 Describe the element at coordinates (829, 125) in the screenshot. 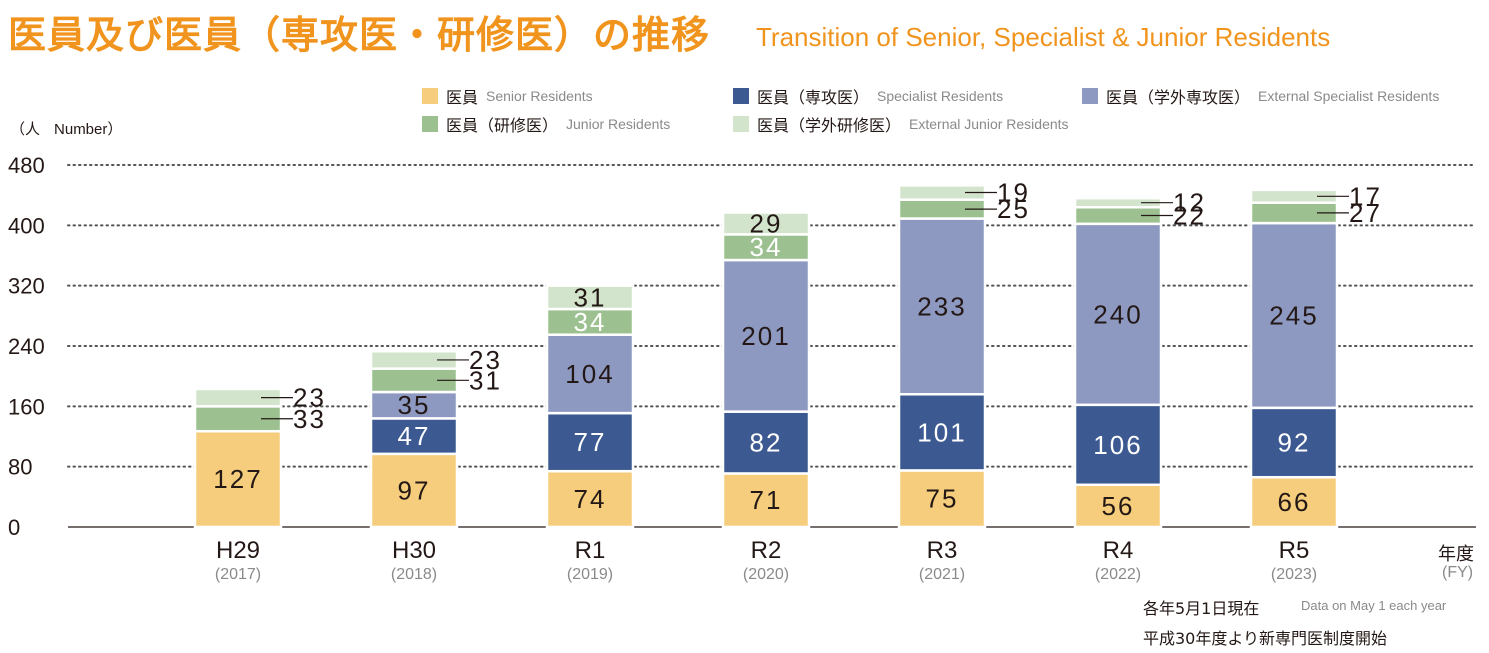

I see `legend-label-jp: 医員（学外研修医）` at that location.